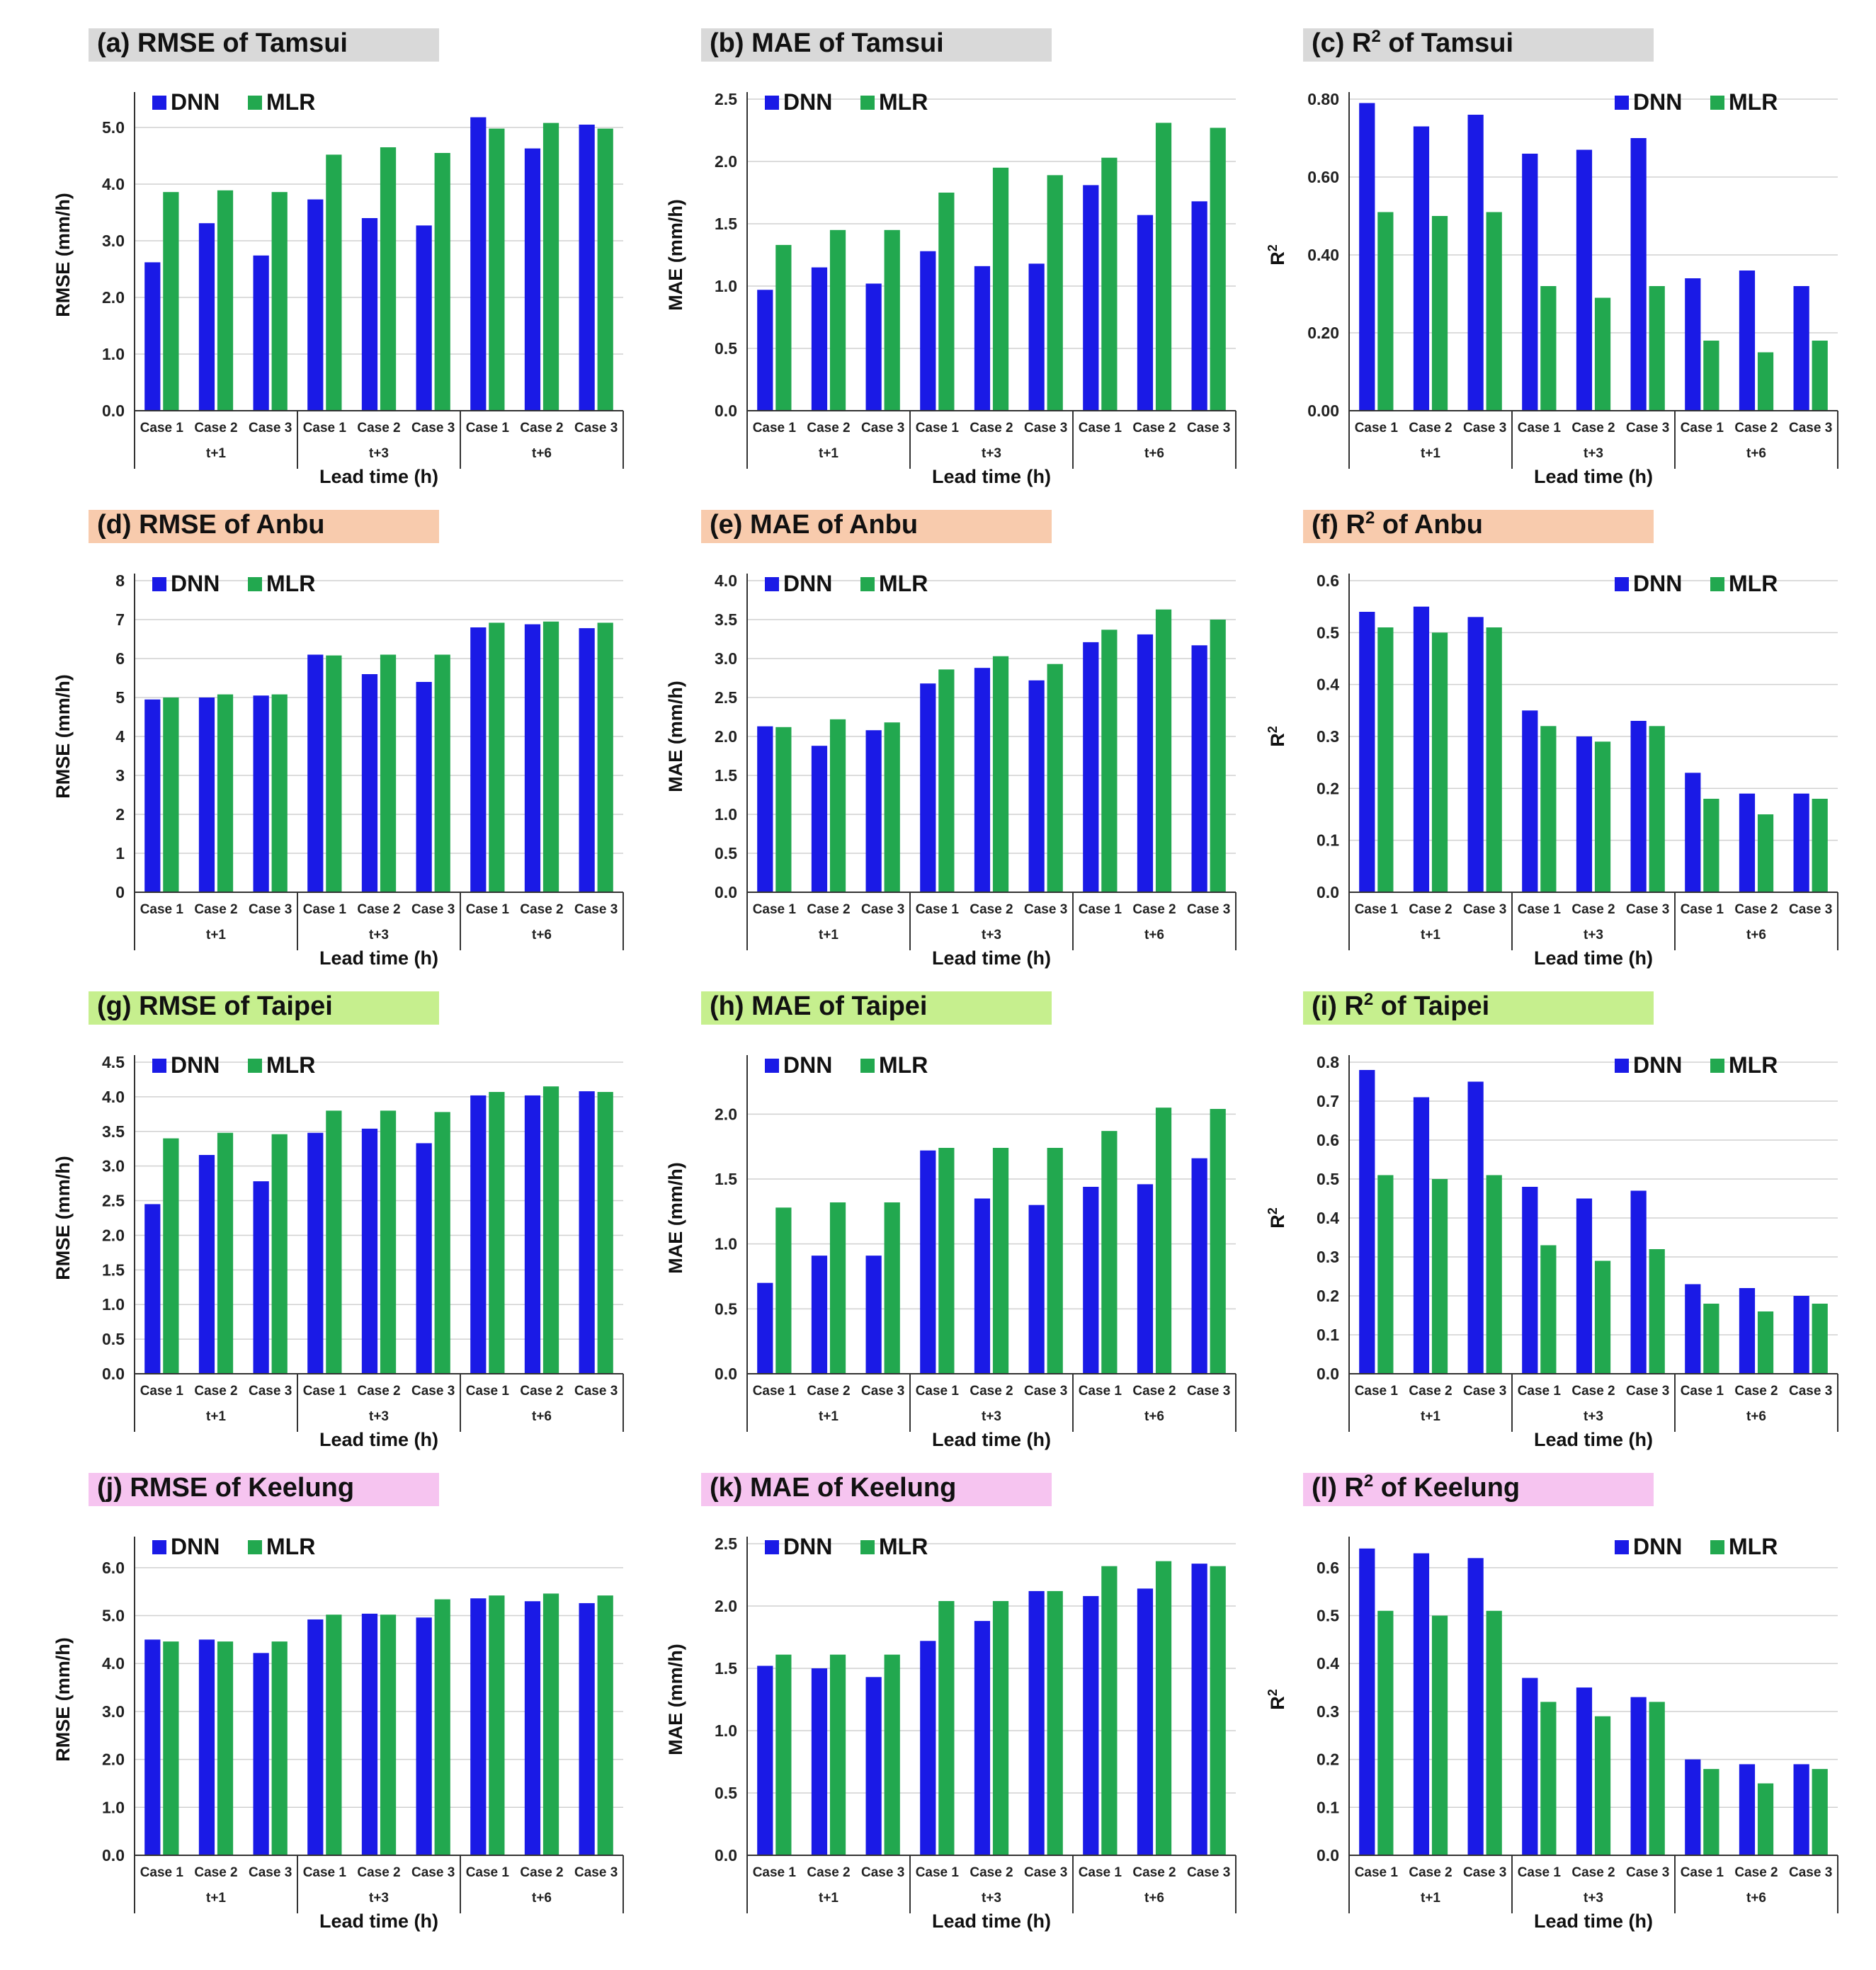 Image resolution: width=1876 pixels, height=1970 pixels. Describe the element at coordinates (726, 619) in the screenshot. I see `y-tick-label: 3.5` at that location.